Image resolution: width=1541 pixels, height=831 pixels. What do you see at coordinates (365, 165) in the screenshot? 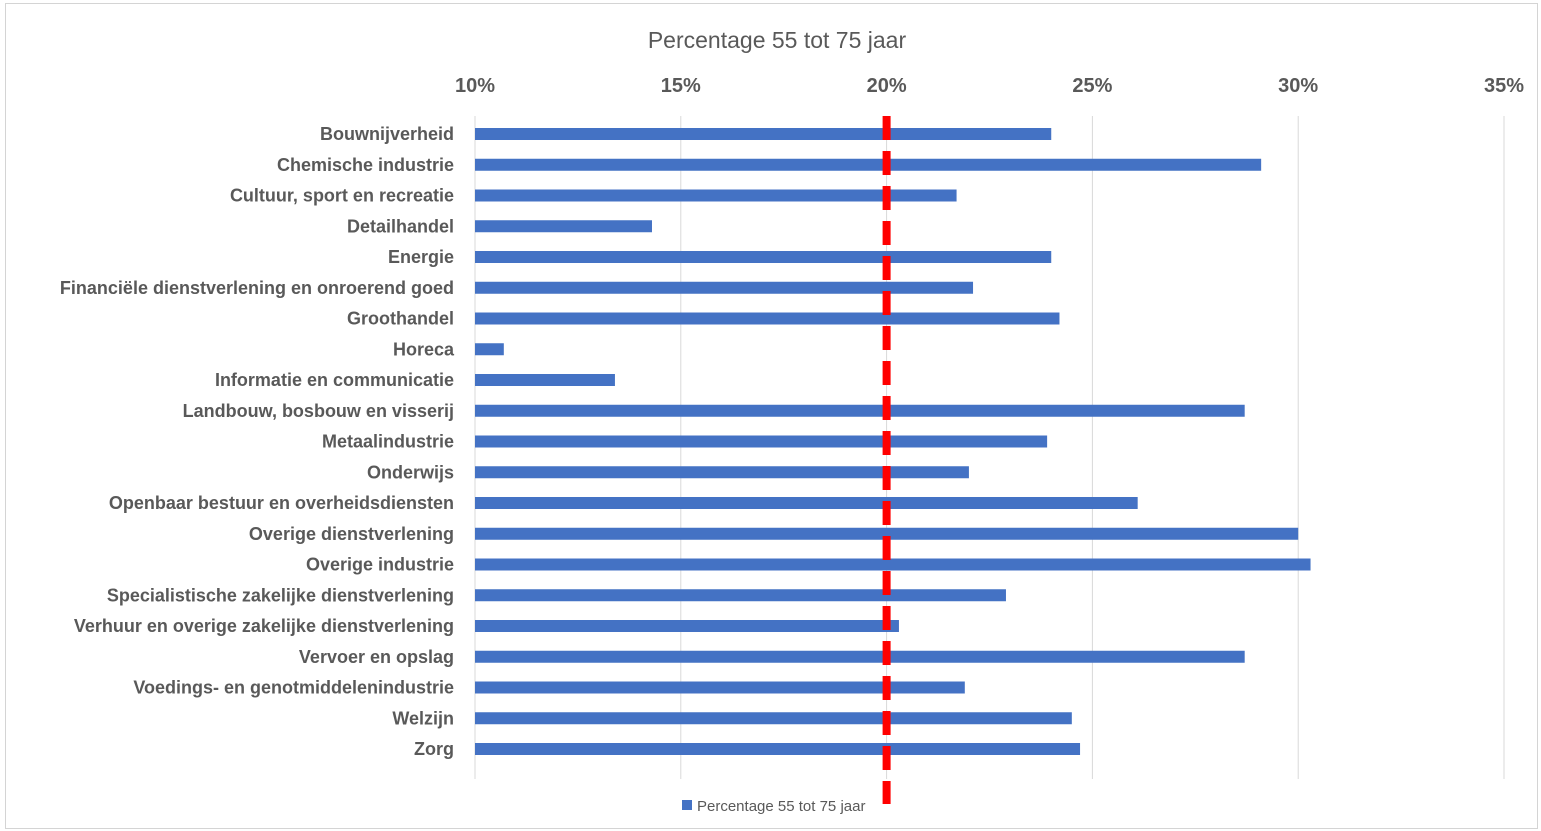
I see `category-label: Chemische industrie` at bounding box center [365, 165].